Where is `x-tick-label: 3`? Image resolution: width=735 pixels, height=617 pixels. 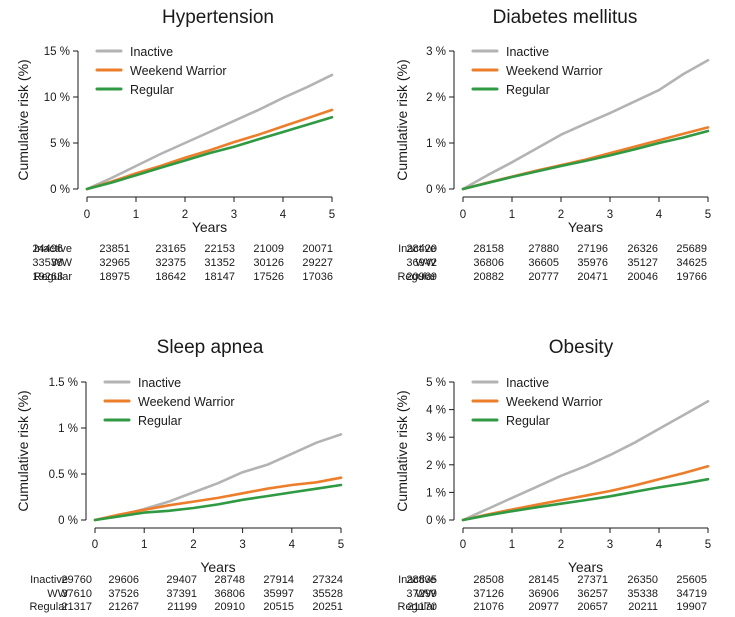
x-tick-label: 3 is located at coordinates (610, 545).